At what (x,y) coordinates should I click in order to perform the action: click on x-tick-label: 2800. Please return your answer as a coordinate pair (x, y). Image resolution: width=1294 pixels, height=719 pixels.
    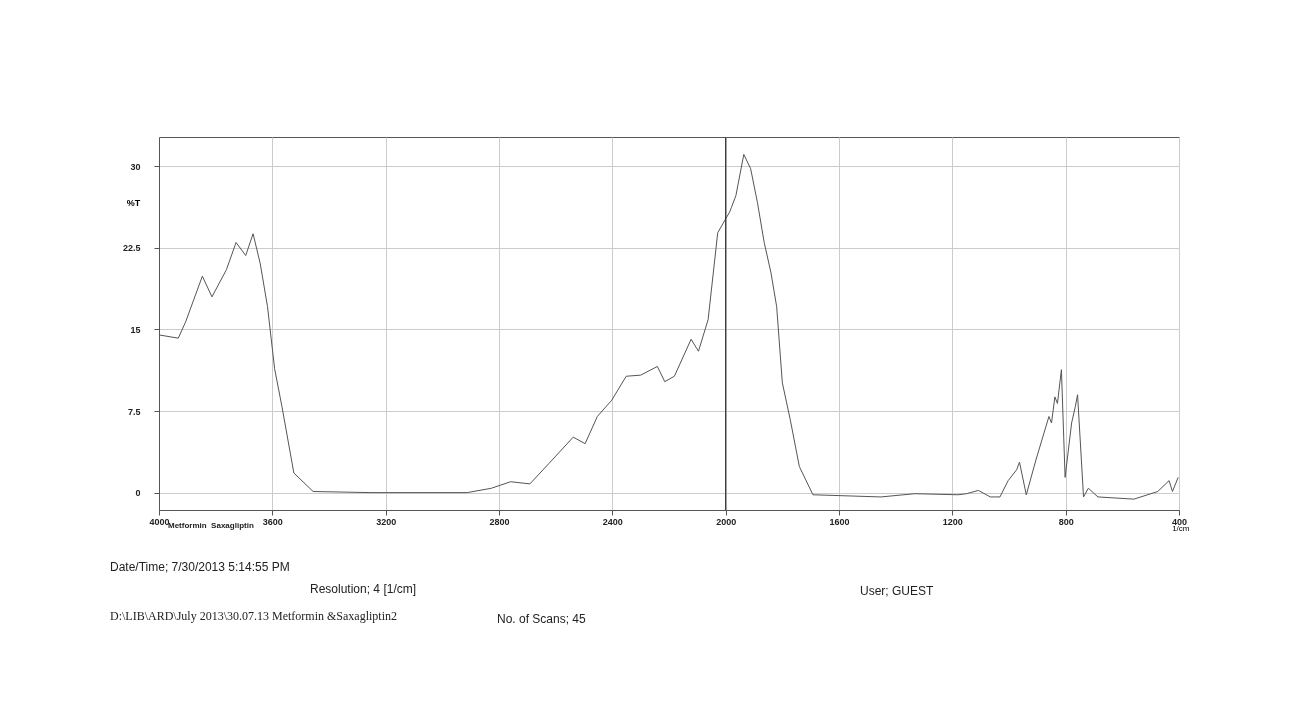
    Looking at the image, I should click on (499, 521).